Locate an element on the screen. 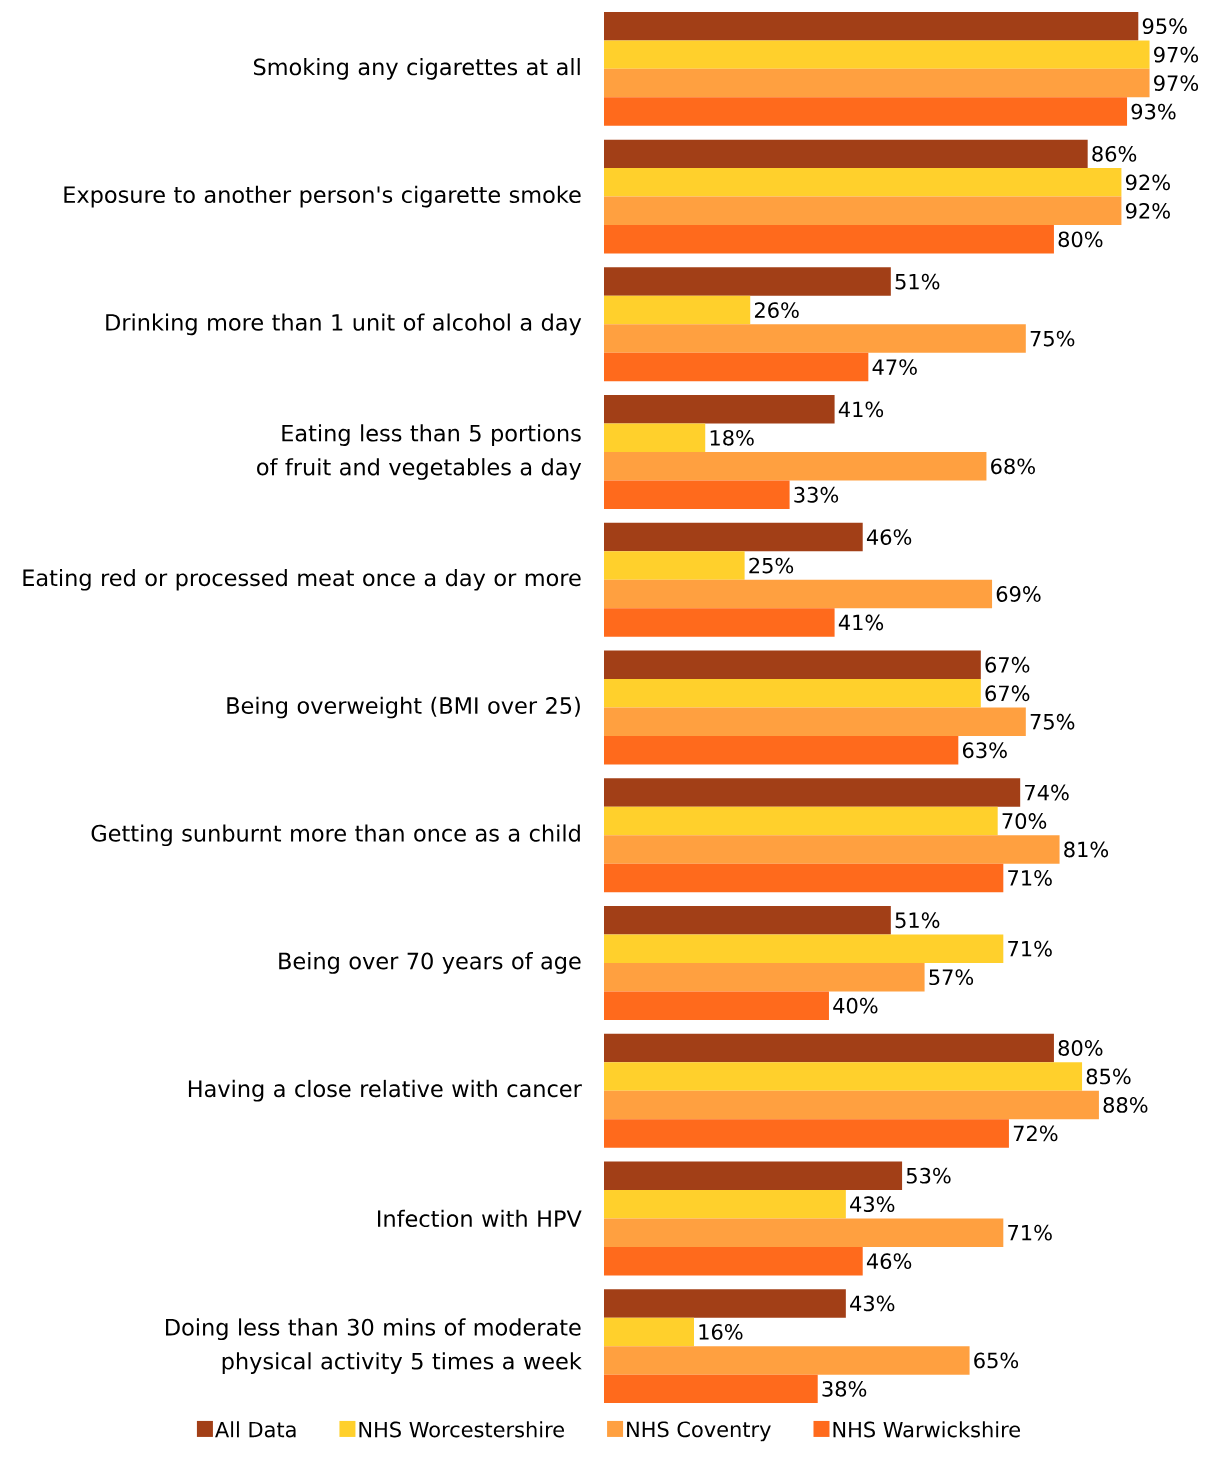 The height and width of the screenshot is (1461, 1220). y-tick-label: Having a close relative with cancer is located at coordinates (385, 1090).